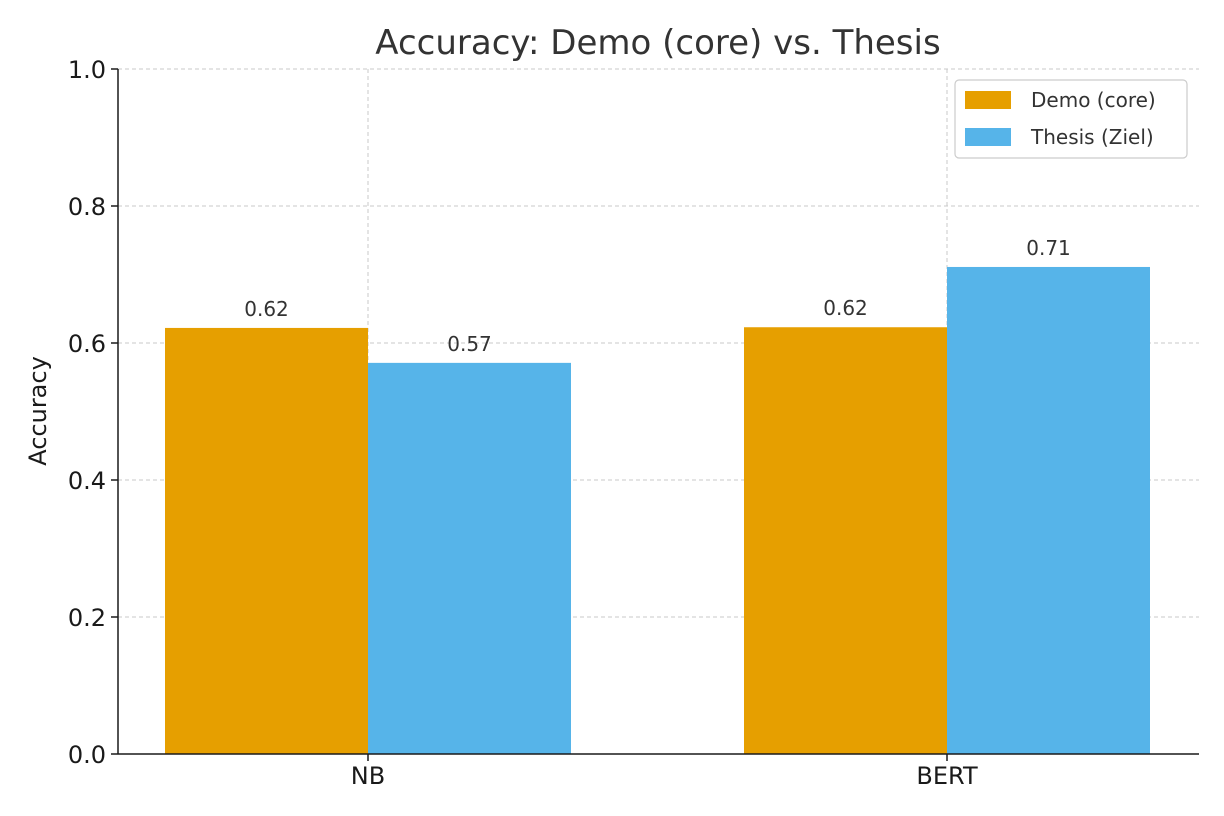  I want to click on legend-swatch-demo, so click(988, 100).